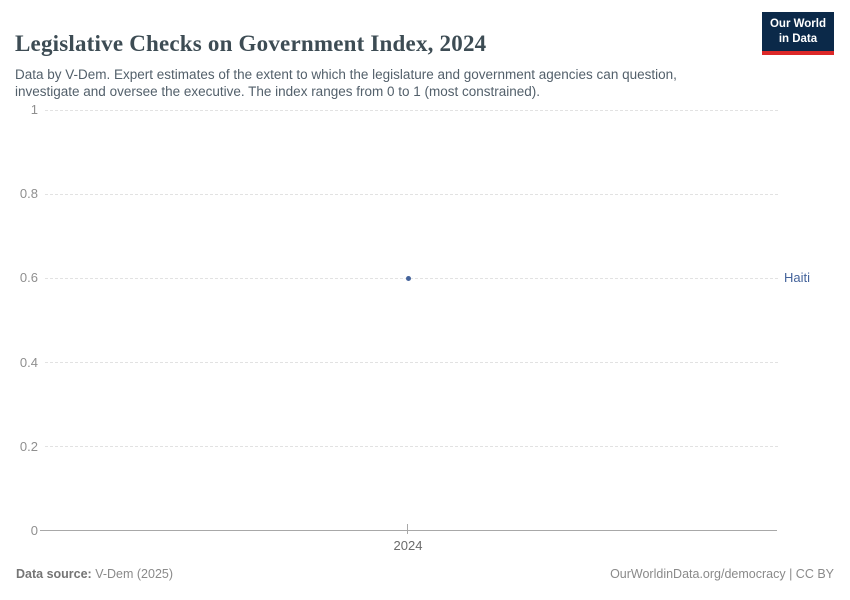 This screenshot has width=850, height=600. I want to click on x-tick-label: 2024, so click(408, 545).